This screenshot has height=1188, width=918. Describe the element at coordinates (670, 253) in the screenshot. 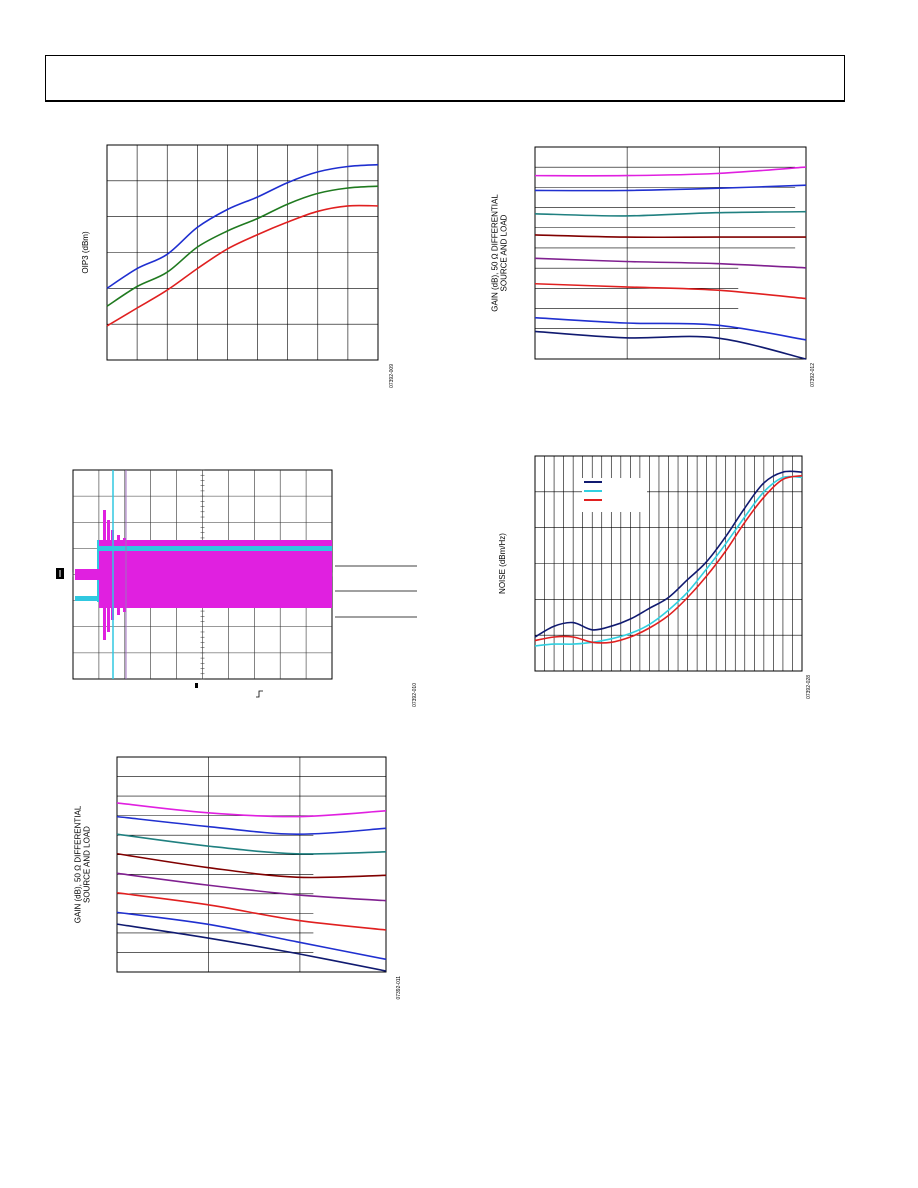

I see `gain-upper-plot-frame` at that location.